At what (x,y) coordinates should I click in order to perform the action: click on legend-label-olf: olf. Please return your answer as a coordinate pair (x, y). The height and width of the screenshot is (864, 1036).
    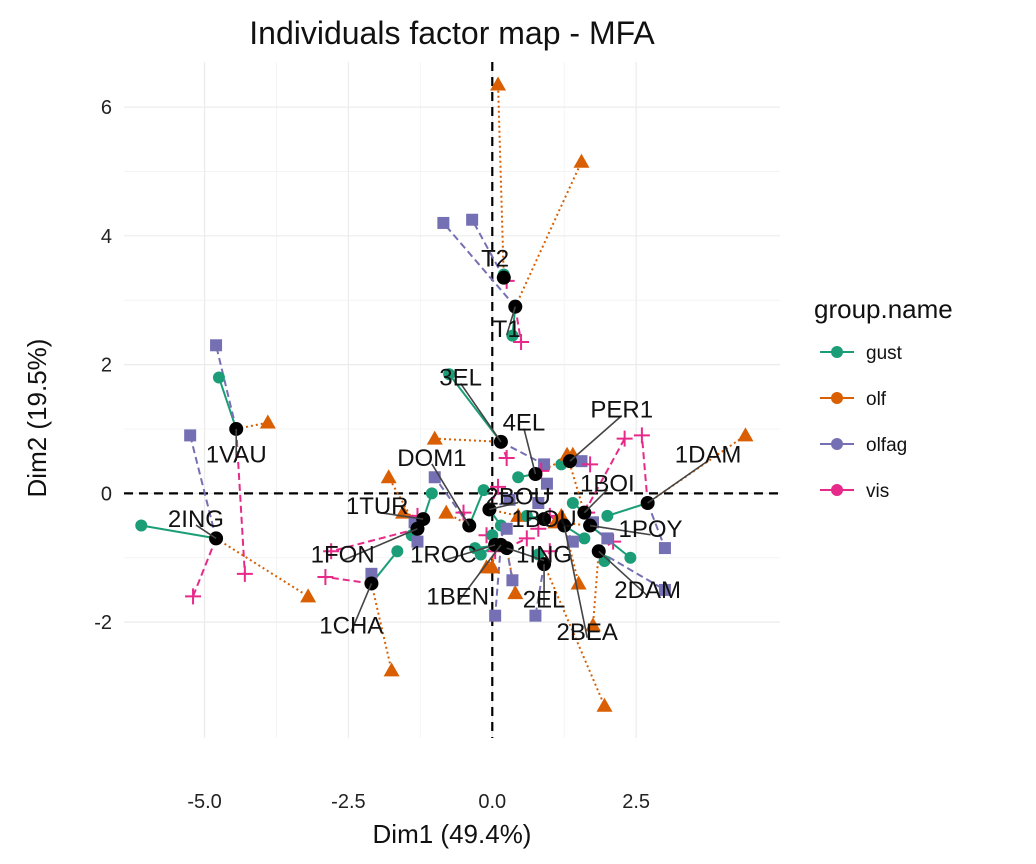
    Looking at the image, I should click on (876, 399).